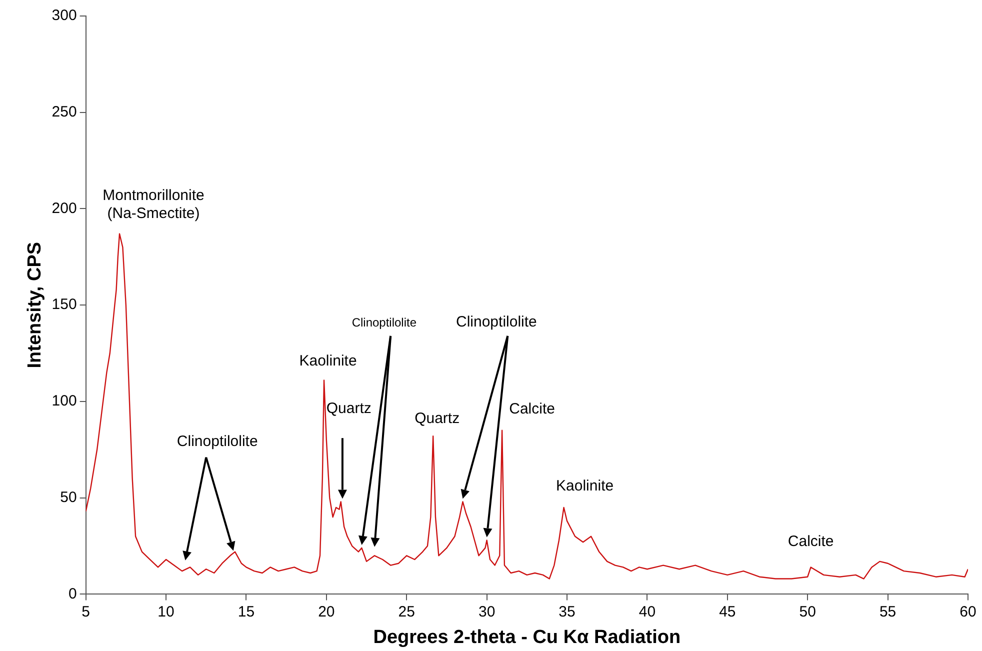 The height and width of the screenshot is (651, 982). What do you see at coordinates (64, 112) in the screenshot?
I see `y-tick-label: 250` at bounding box center [64, 112].